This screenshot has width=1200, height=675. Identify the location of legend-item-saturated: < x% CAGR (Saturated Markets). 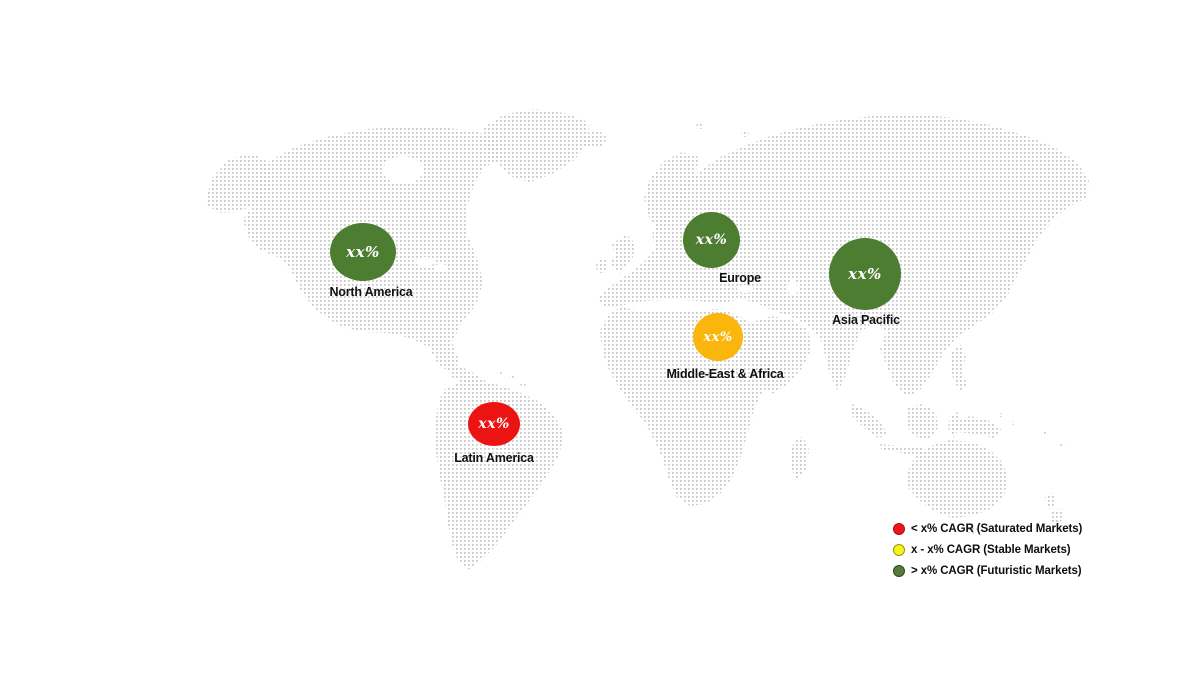
(987, 528).